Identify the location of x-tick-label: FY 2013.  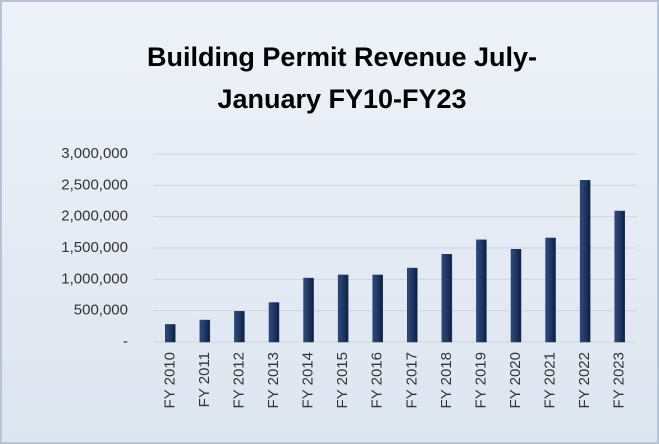
(273, 380).